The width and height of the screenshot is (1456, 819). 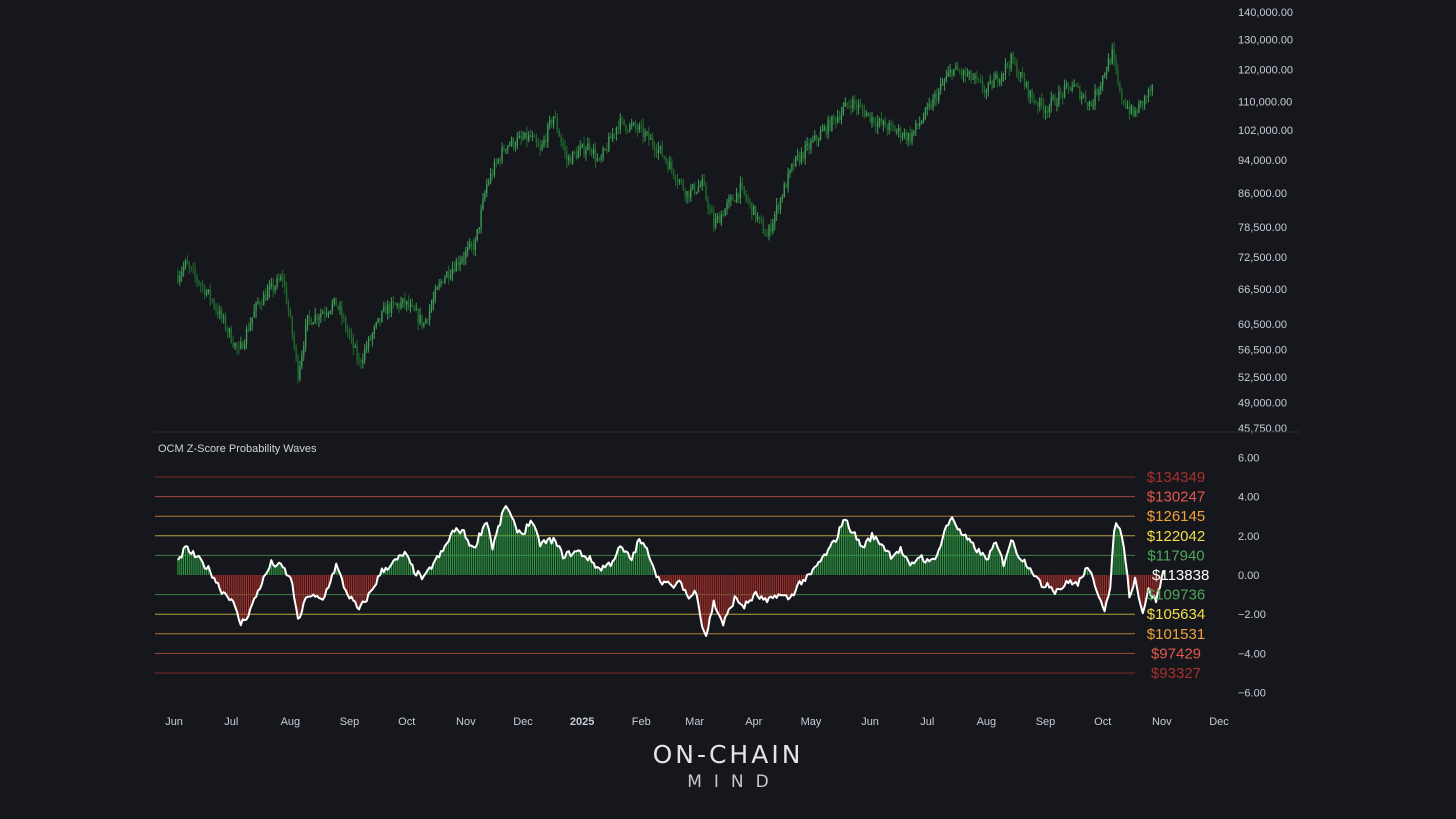 What do you see at coordinates (1262, 351) in the screenshot?
I see `price-tick-label: 56,500.00` at bounding box center [1262, 351].